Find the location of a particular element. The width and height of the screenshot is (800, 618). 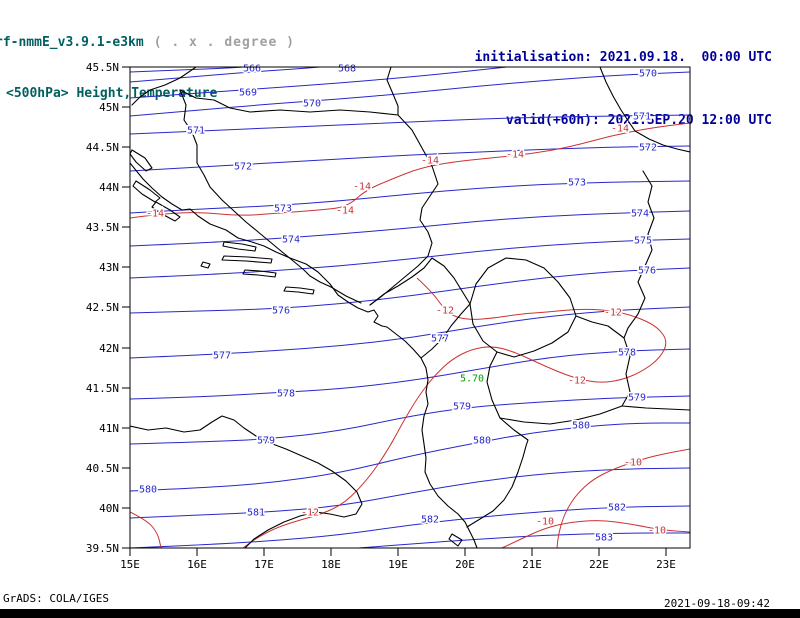

temp-contour--14 is located at coordinates (410, 170).